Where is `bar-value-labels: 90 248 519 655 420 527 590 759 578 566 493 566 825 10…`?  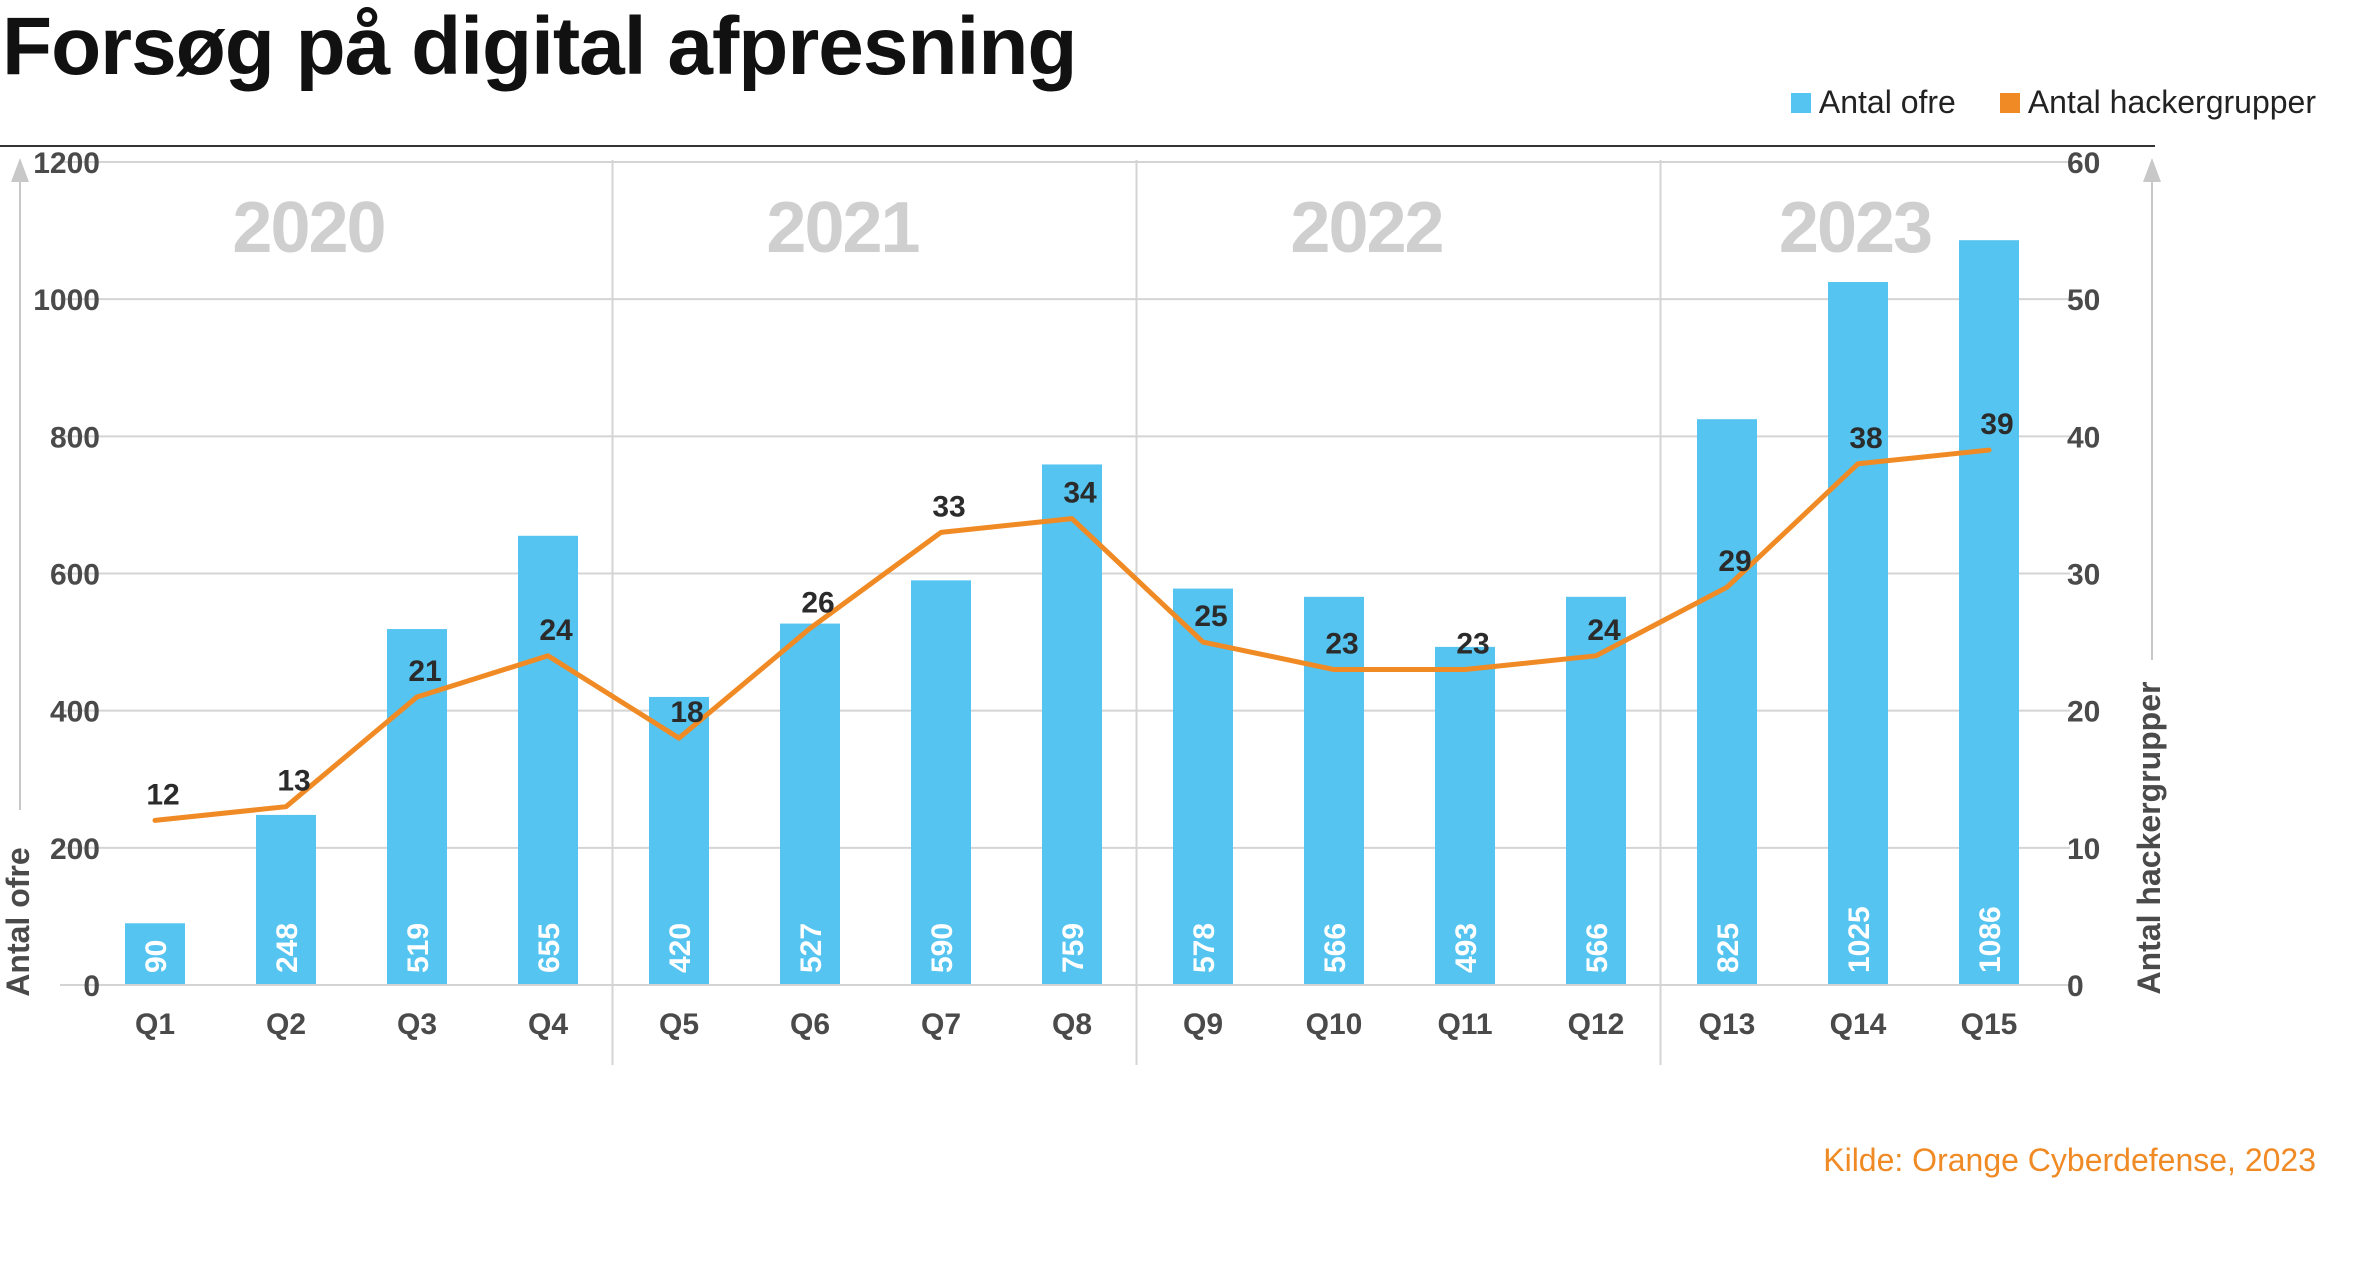 bar-value-labels: 90 248 519 655 420 527 590 759 578 566 493 566 825 10… is located at coordinates (1073, 939).